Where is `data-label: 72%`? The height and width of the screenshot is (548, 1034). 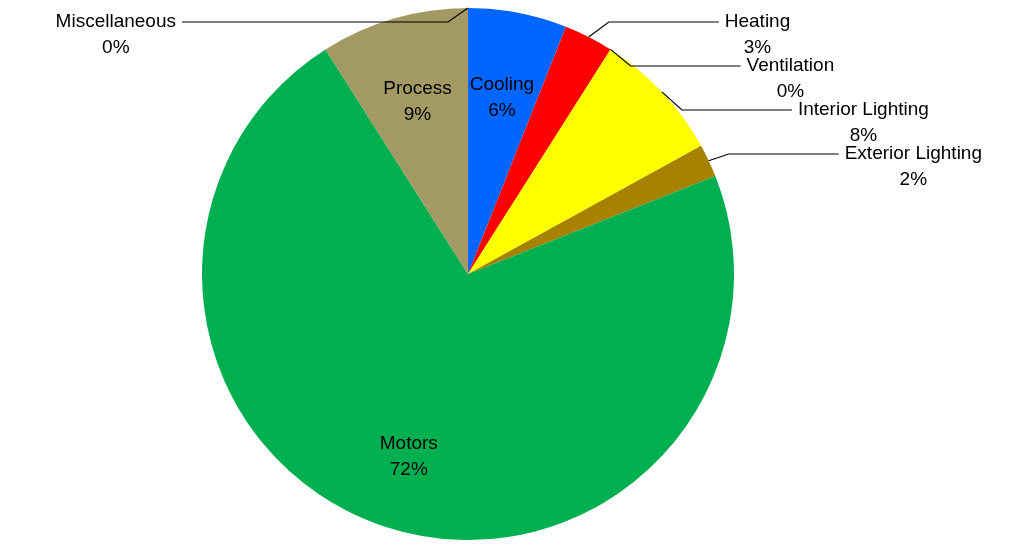 data-label: 72% is located at coordinates (408, 469).